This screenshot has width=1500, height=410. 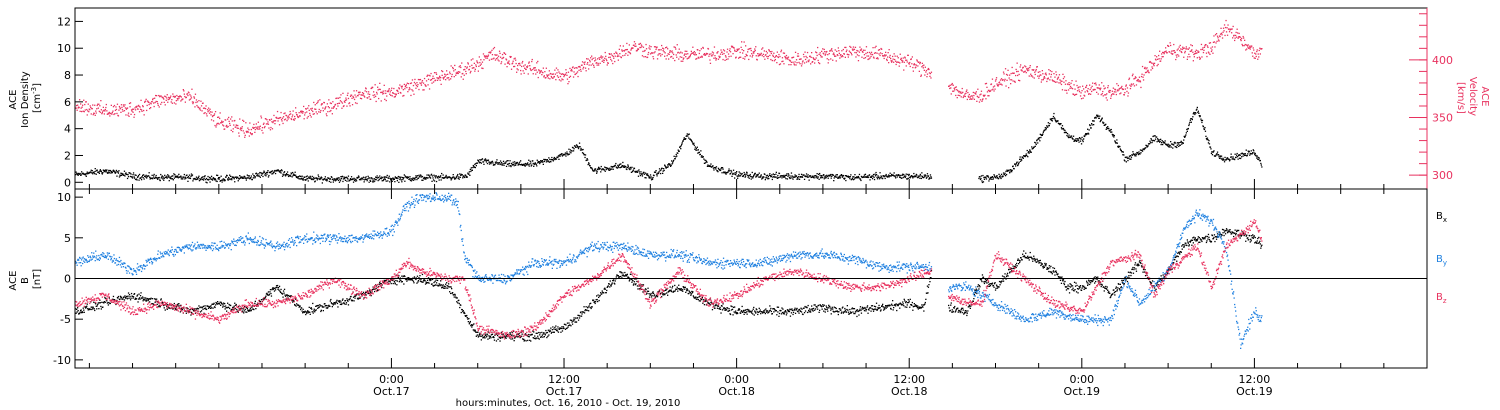 What do you see at coordinates (67, 102) in the screenshot?
I see `density-tick-label: 6` at bounding box center [67, 102].